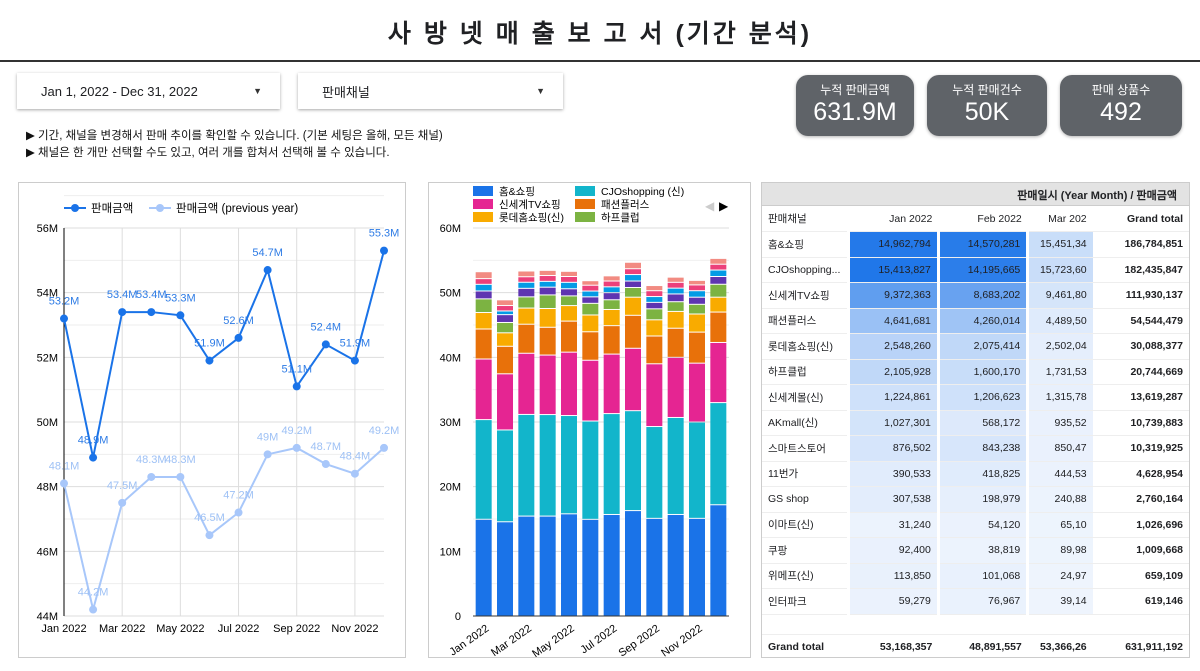 This screenshot has width=1200, height=671. I want to click on data-label: 47.2M, so click(238, 496).